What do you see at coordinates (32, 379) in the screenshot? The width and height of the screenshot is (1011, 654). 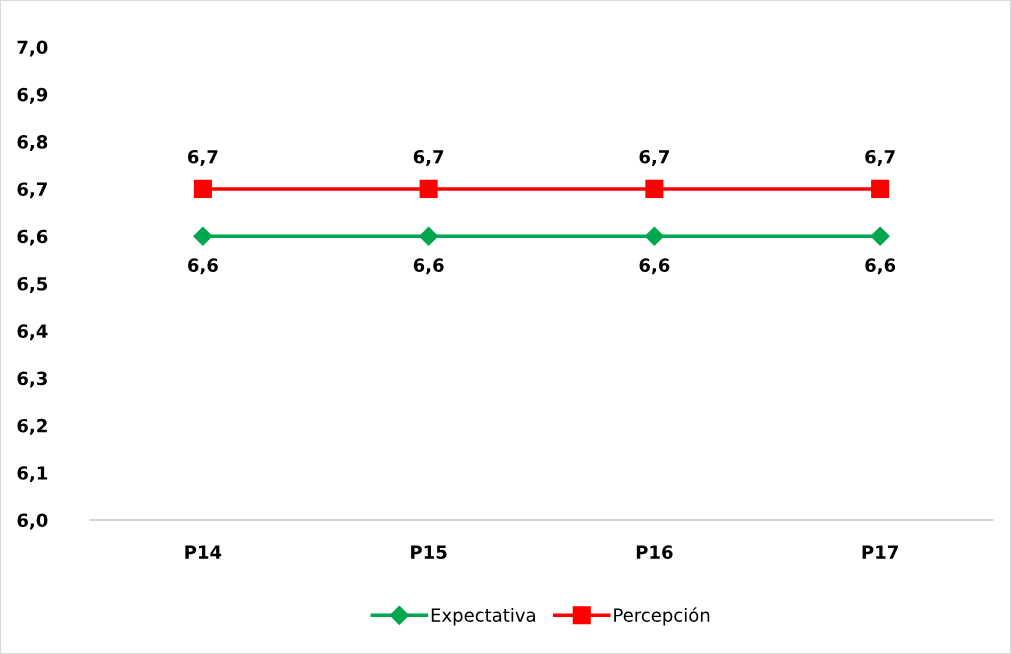 I see `y-tick-label: 6,3` at bounding box center [32, 379].